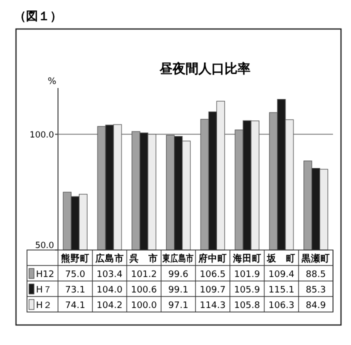  What do you see at coordinates (316, 275) in the screenshot?
I see `data-label: 88.5` at bounding box center [316, 275].